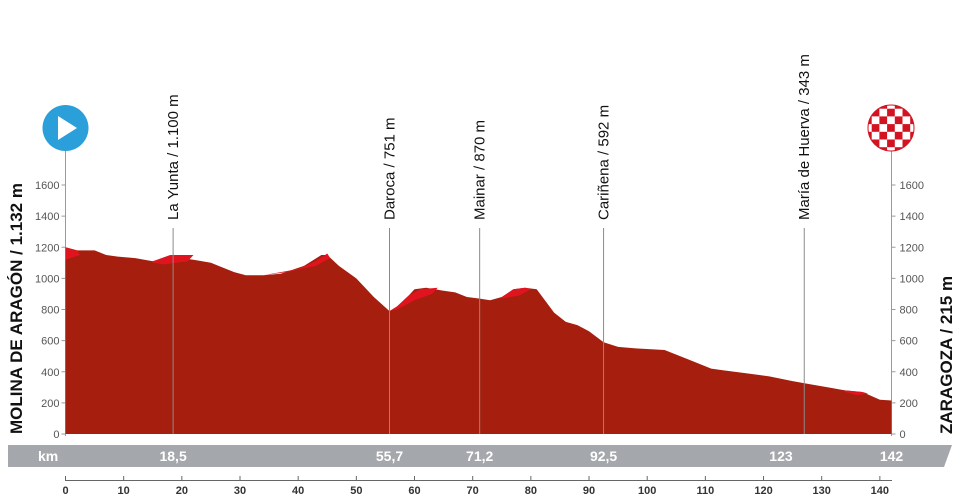  What do you see at coordinates (16, 308) in the screenshot?
I see `start-location-label: MOLINA DE ARAGÓN / 1.132 m` at bounding box center [16, 308].